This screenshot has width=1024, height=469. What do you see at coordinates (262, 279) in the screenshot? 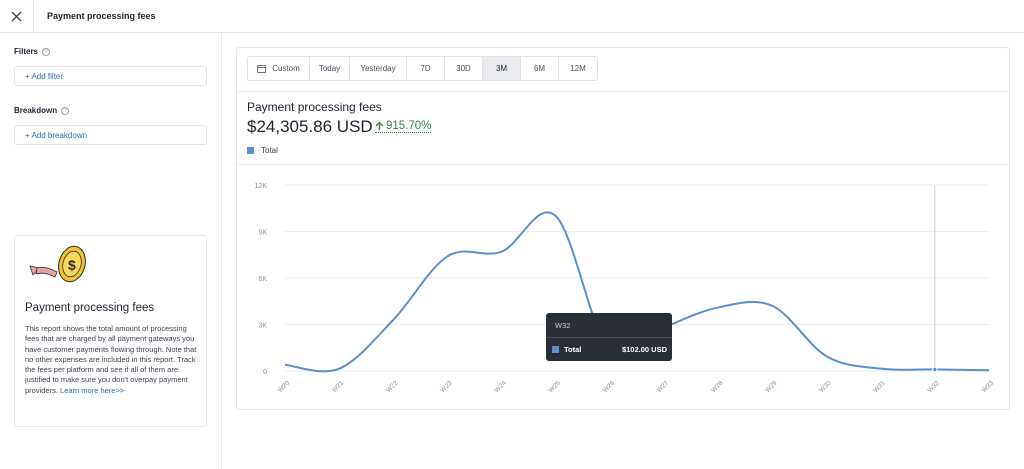
I see `y-tick-label: 6K` at bounding box center [262, 279].